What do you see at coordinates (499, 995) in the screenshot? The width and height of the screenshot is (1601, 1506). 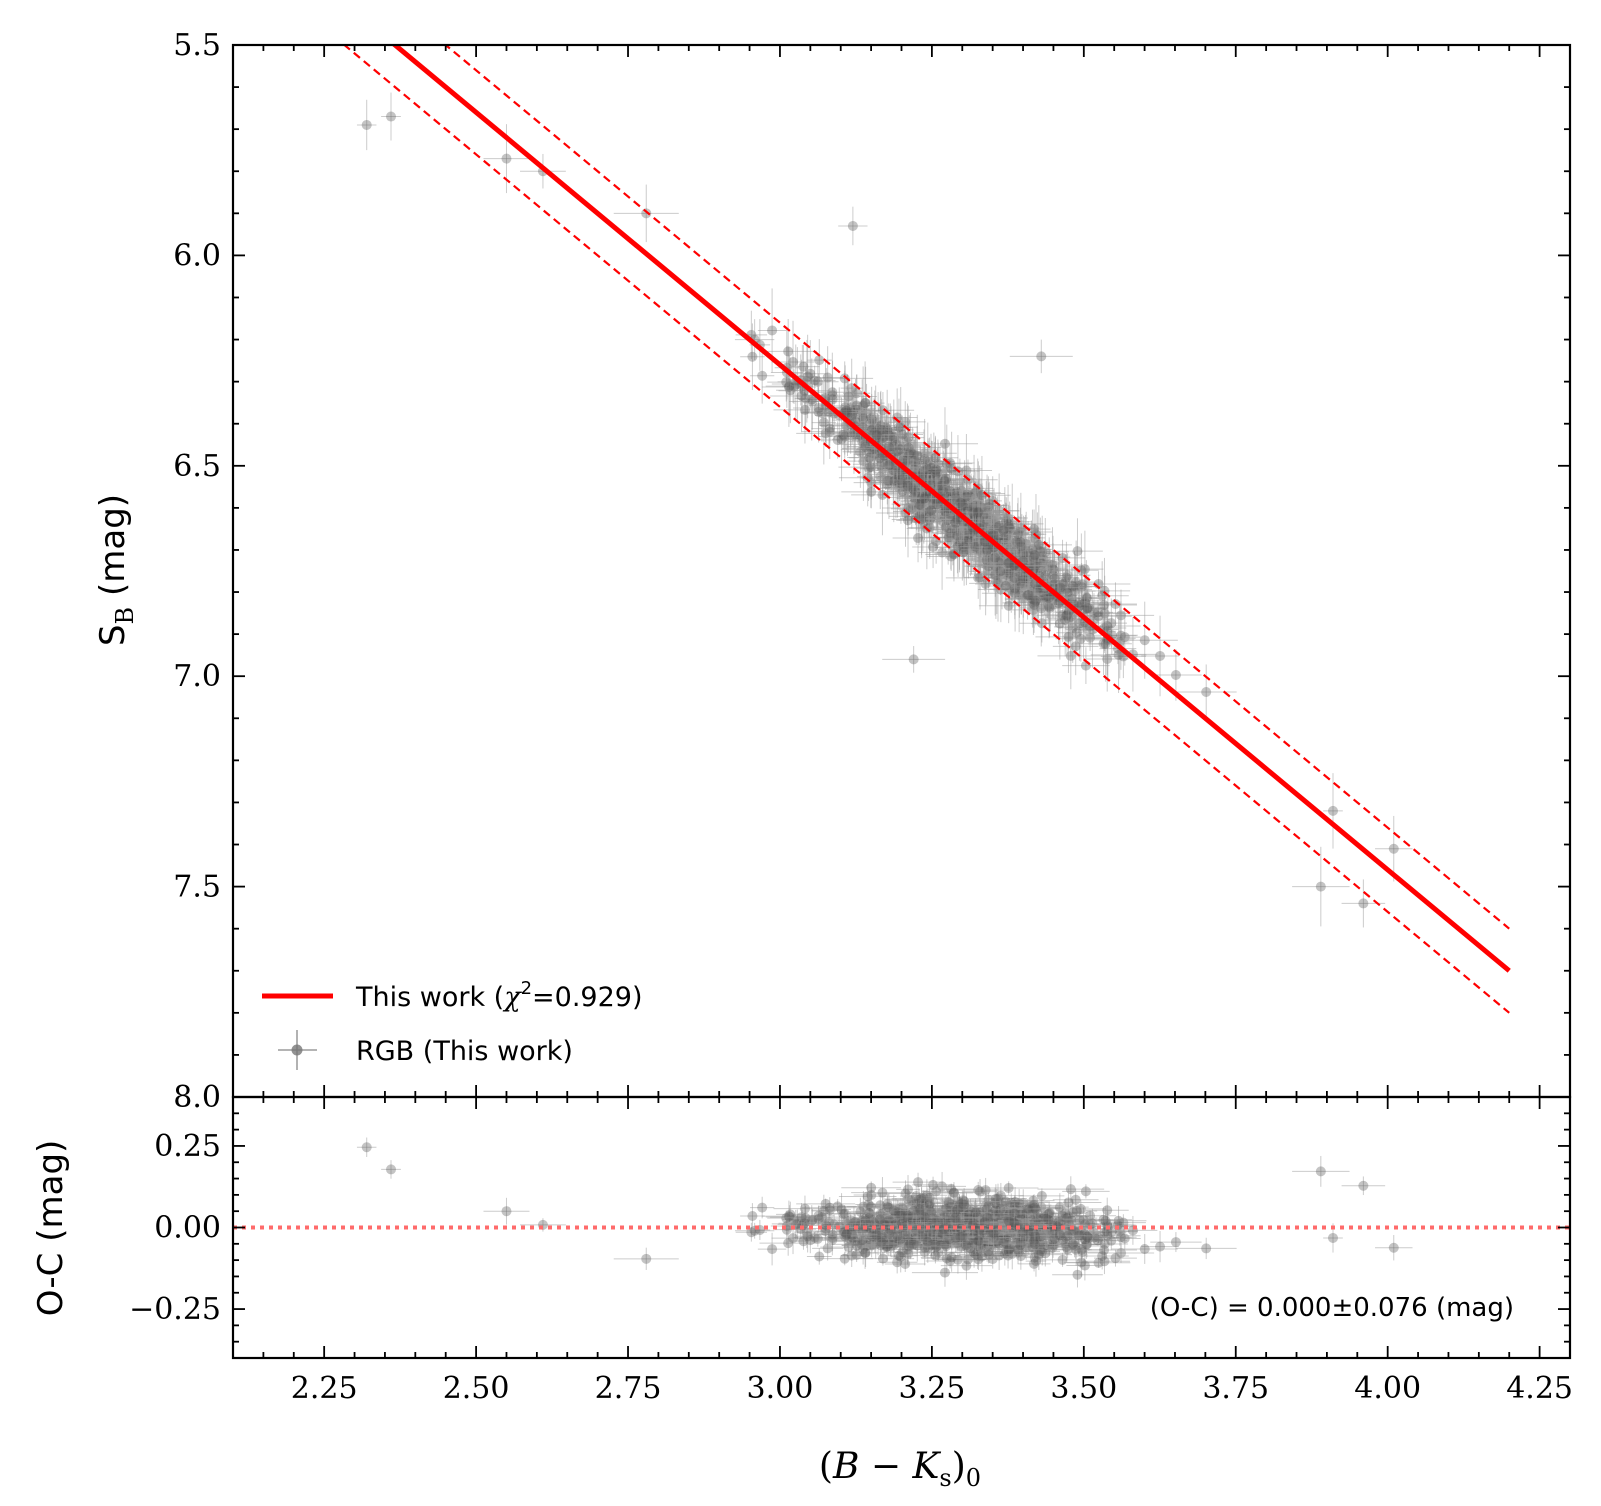 I see `legend-fit-label: This work (χ2=0.929)` at bounding box center [499, 995].